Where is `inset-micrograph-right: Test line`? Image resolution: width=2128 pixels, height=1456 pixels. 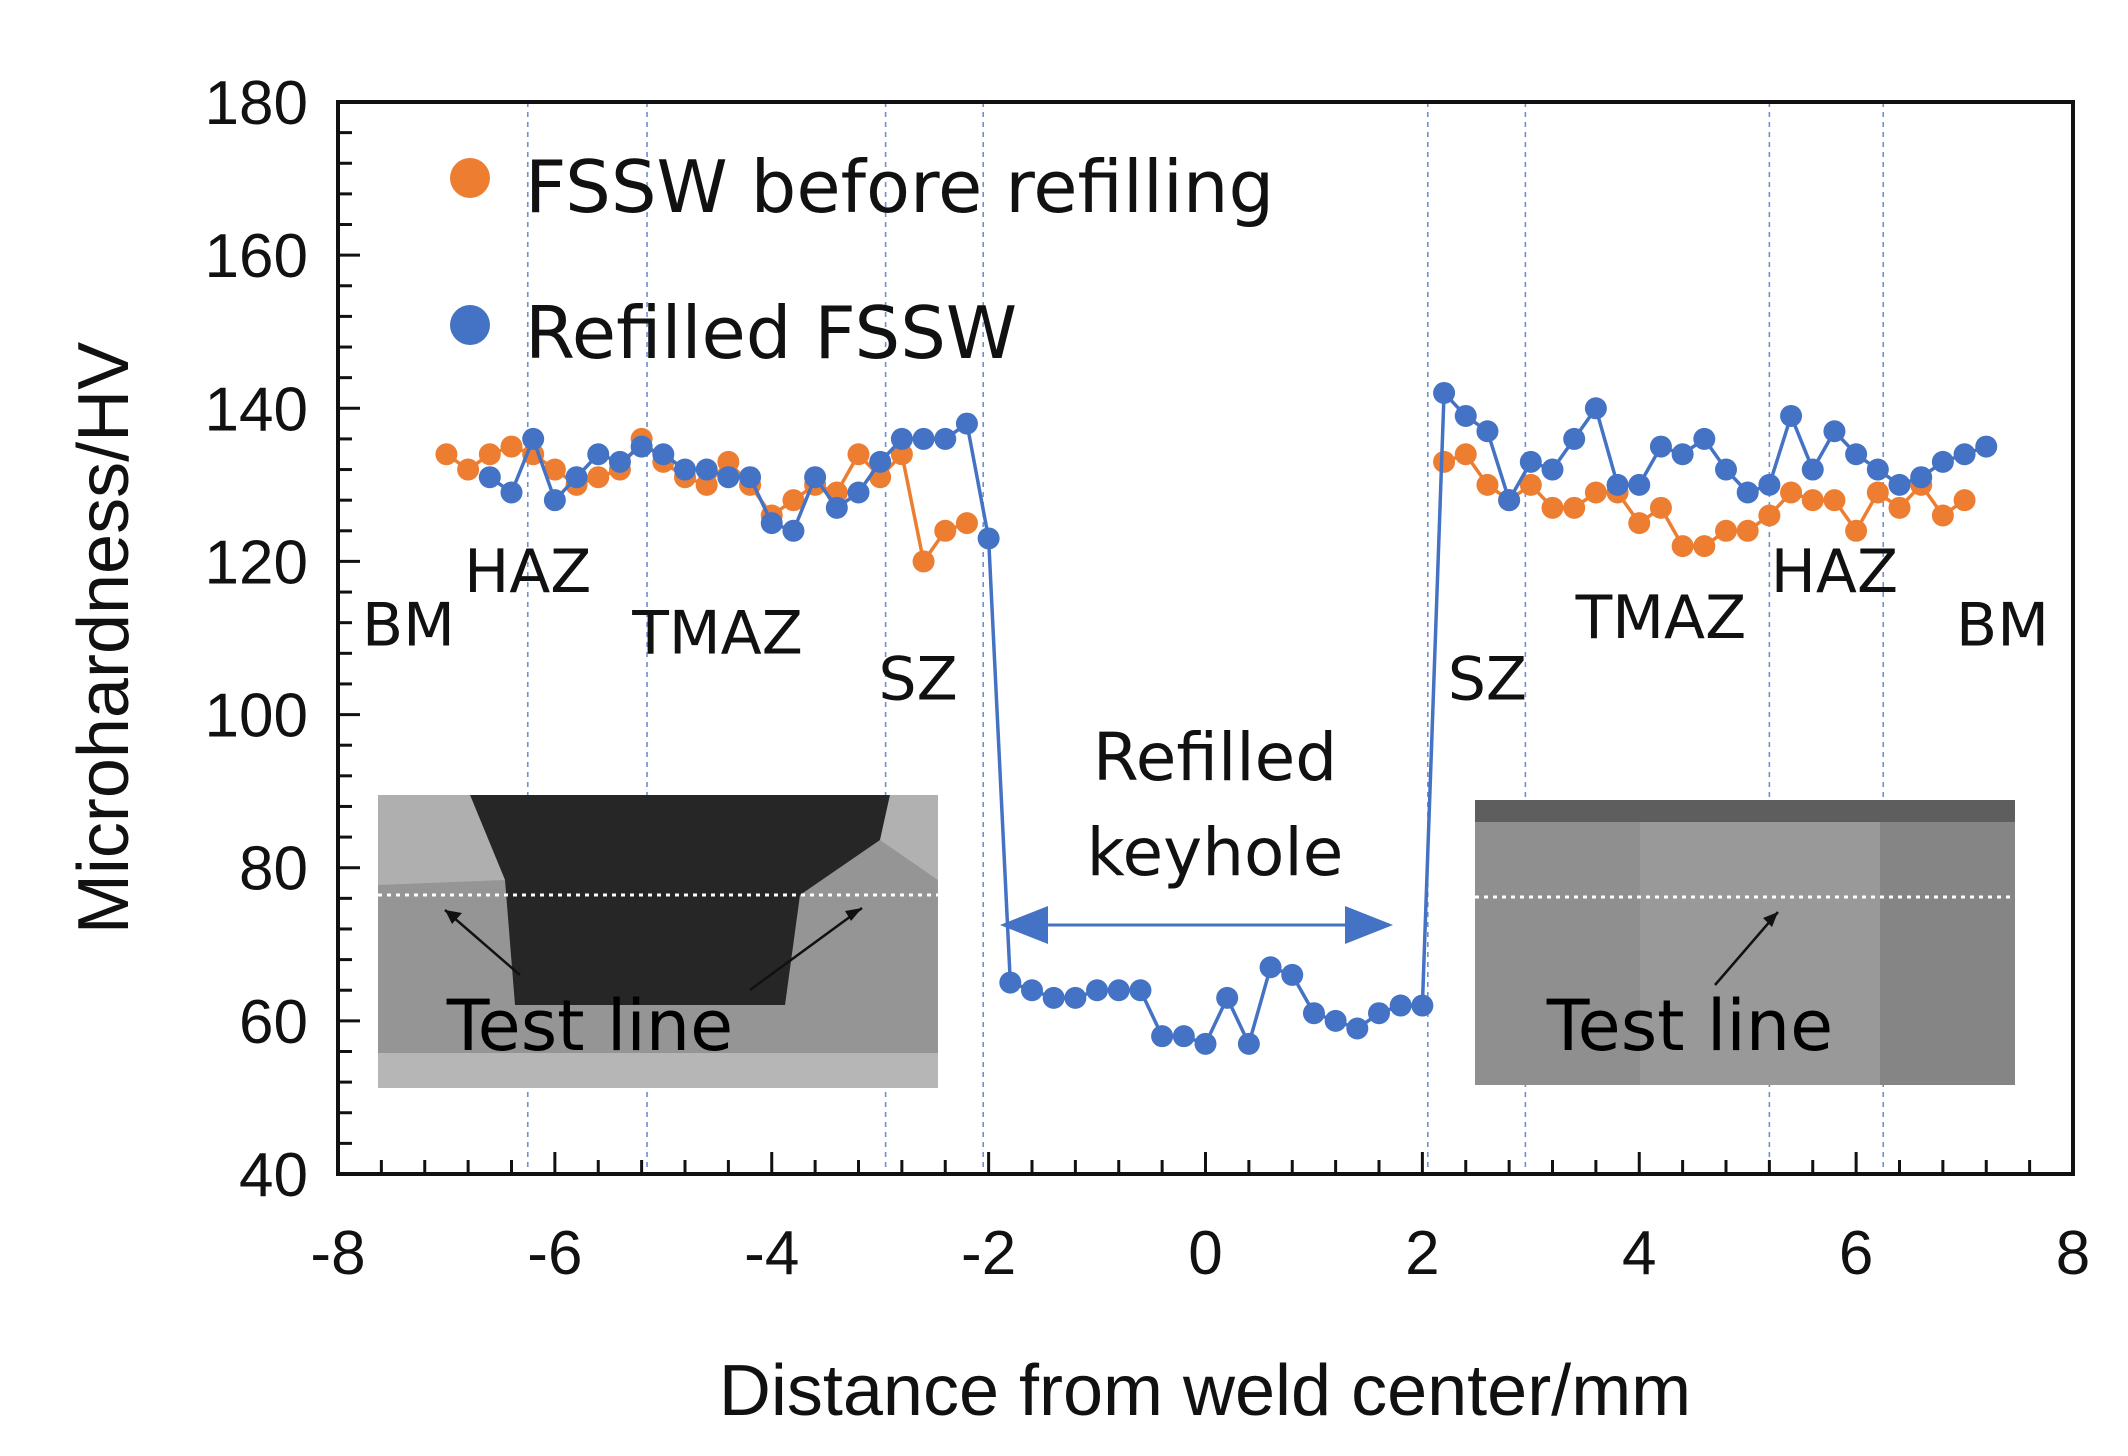 inset-micrograph-right: Test line is located at coordinates (1745, 942).